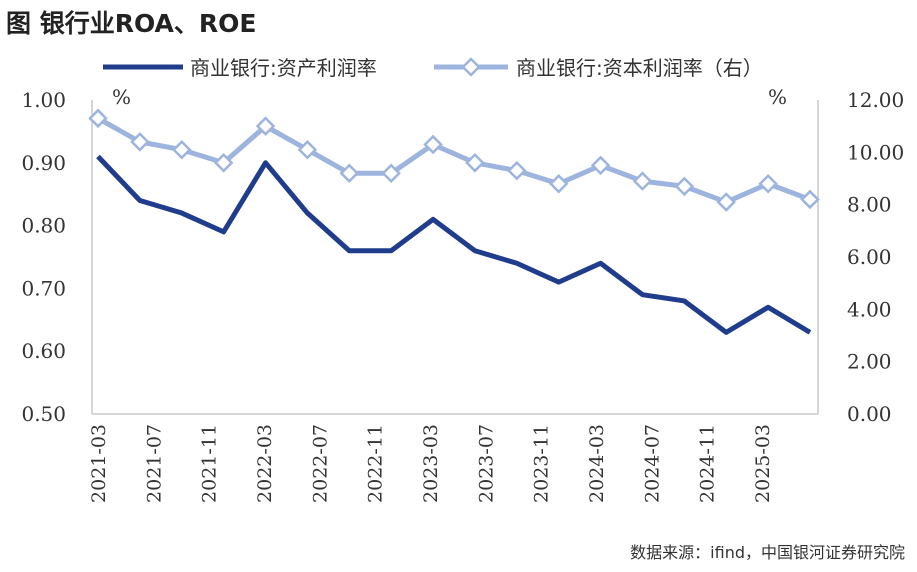 Image resolution: width=917 pixels, height=572 pixels. I want to click on x-tick-label: 2025-03, so click(763, 463).